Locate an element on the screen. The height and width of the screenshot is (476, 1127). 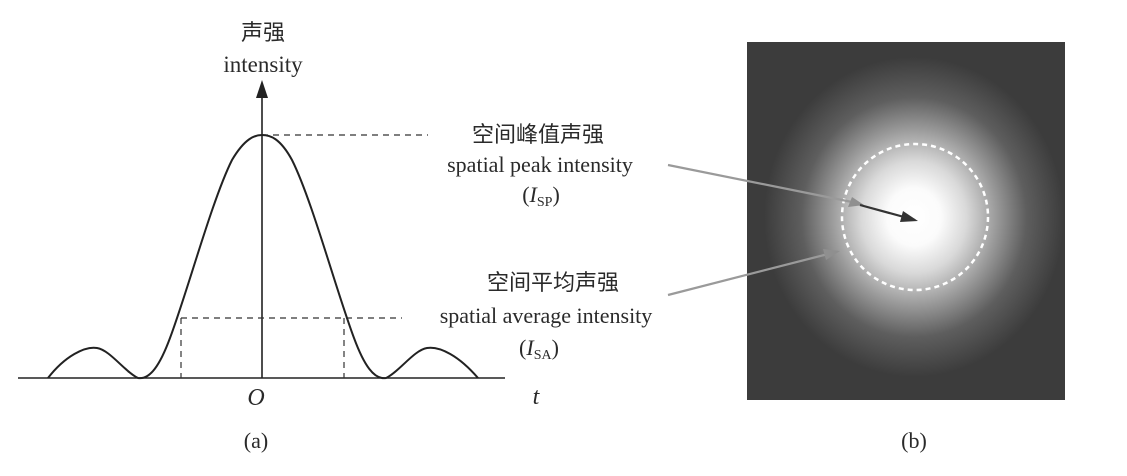
peak-symbol-sub: SP is located at coordinates (545, 202).